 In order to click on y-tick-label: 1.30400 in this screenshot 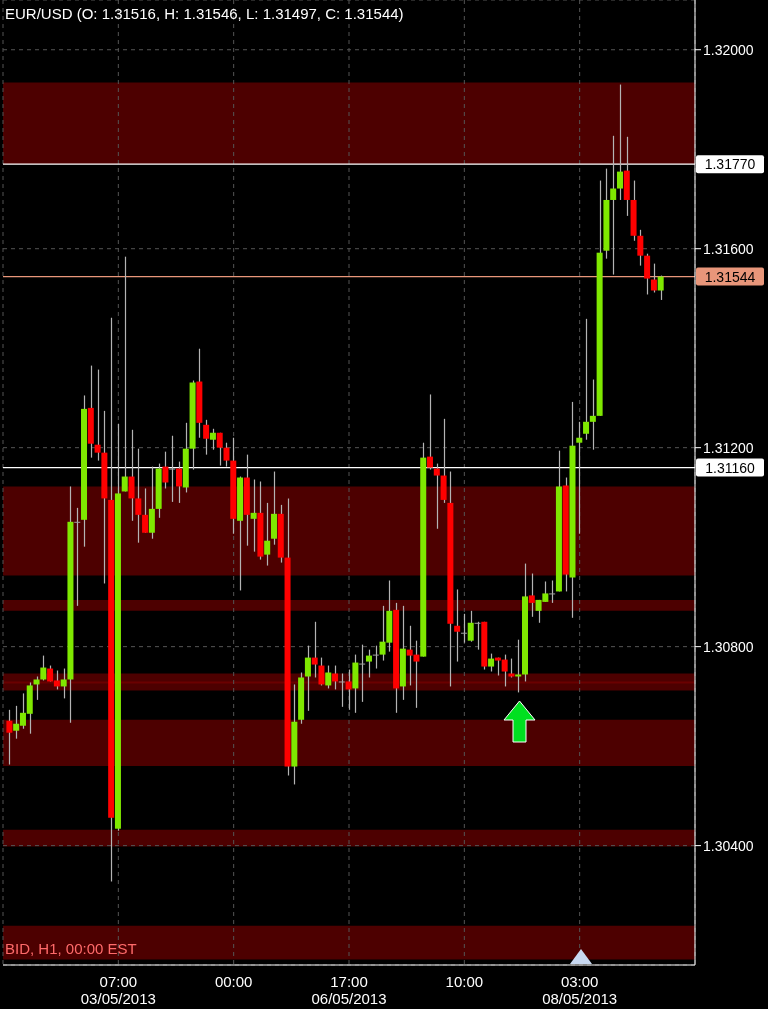, I will do `click(728, 845)`.